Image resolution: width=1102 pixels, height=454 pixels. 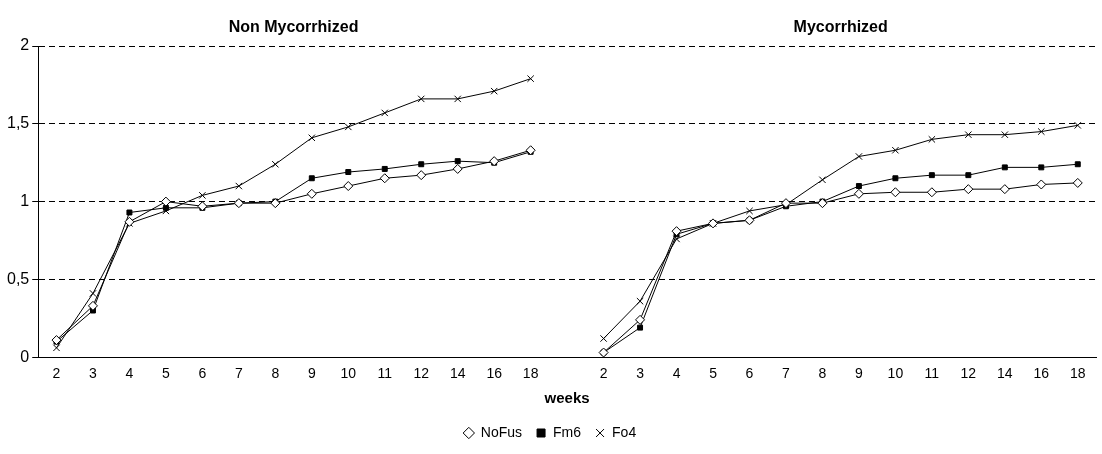 What do you see at coordinates (293, 27) in the screenshot?
I see `text: Non Mycorrhized` at bounding box center [293, 27].